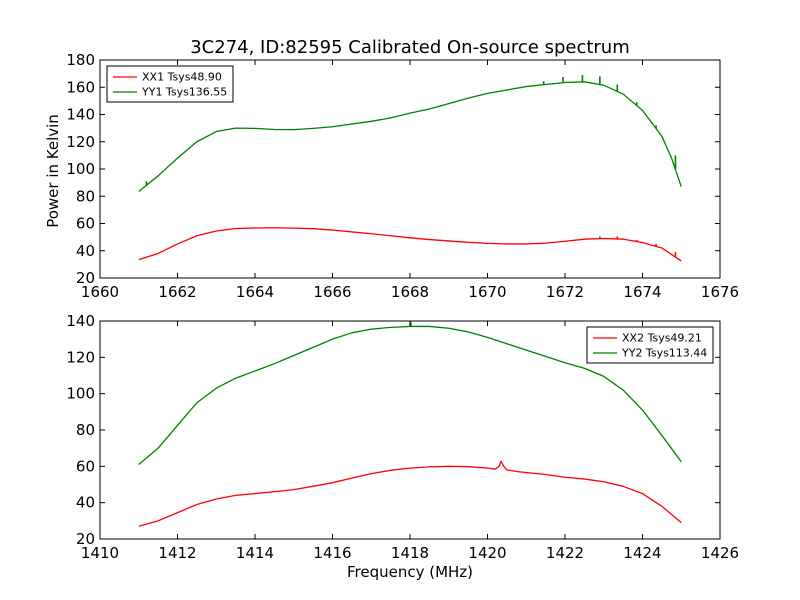 The width and height of the screenshot is (800, 600). I want to click on x-tick-label: 1674, so click(642, 292).